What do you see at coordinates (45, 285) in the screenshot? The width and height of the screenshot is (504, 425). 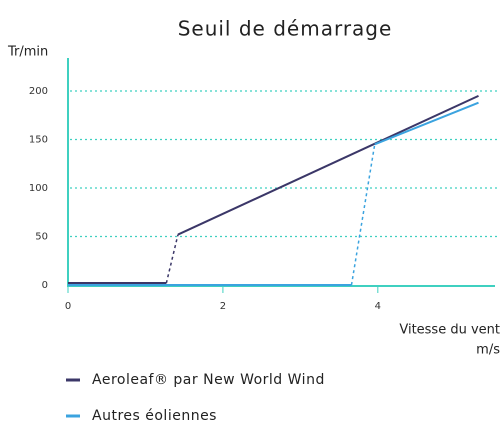 I see `y-tick-label: 0` at bounding box center [45, 285].